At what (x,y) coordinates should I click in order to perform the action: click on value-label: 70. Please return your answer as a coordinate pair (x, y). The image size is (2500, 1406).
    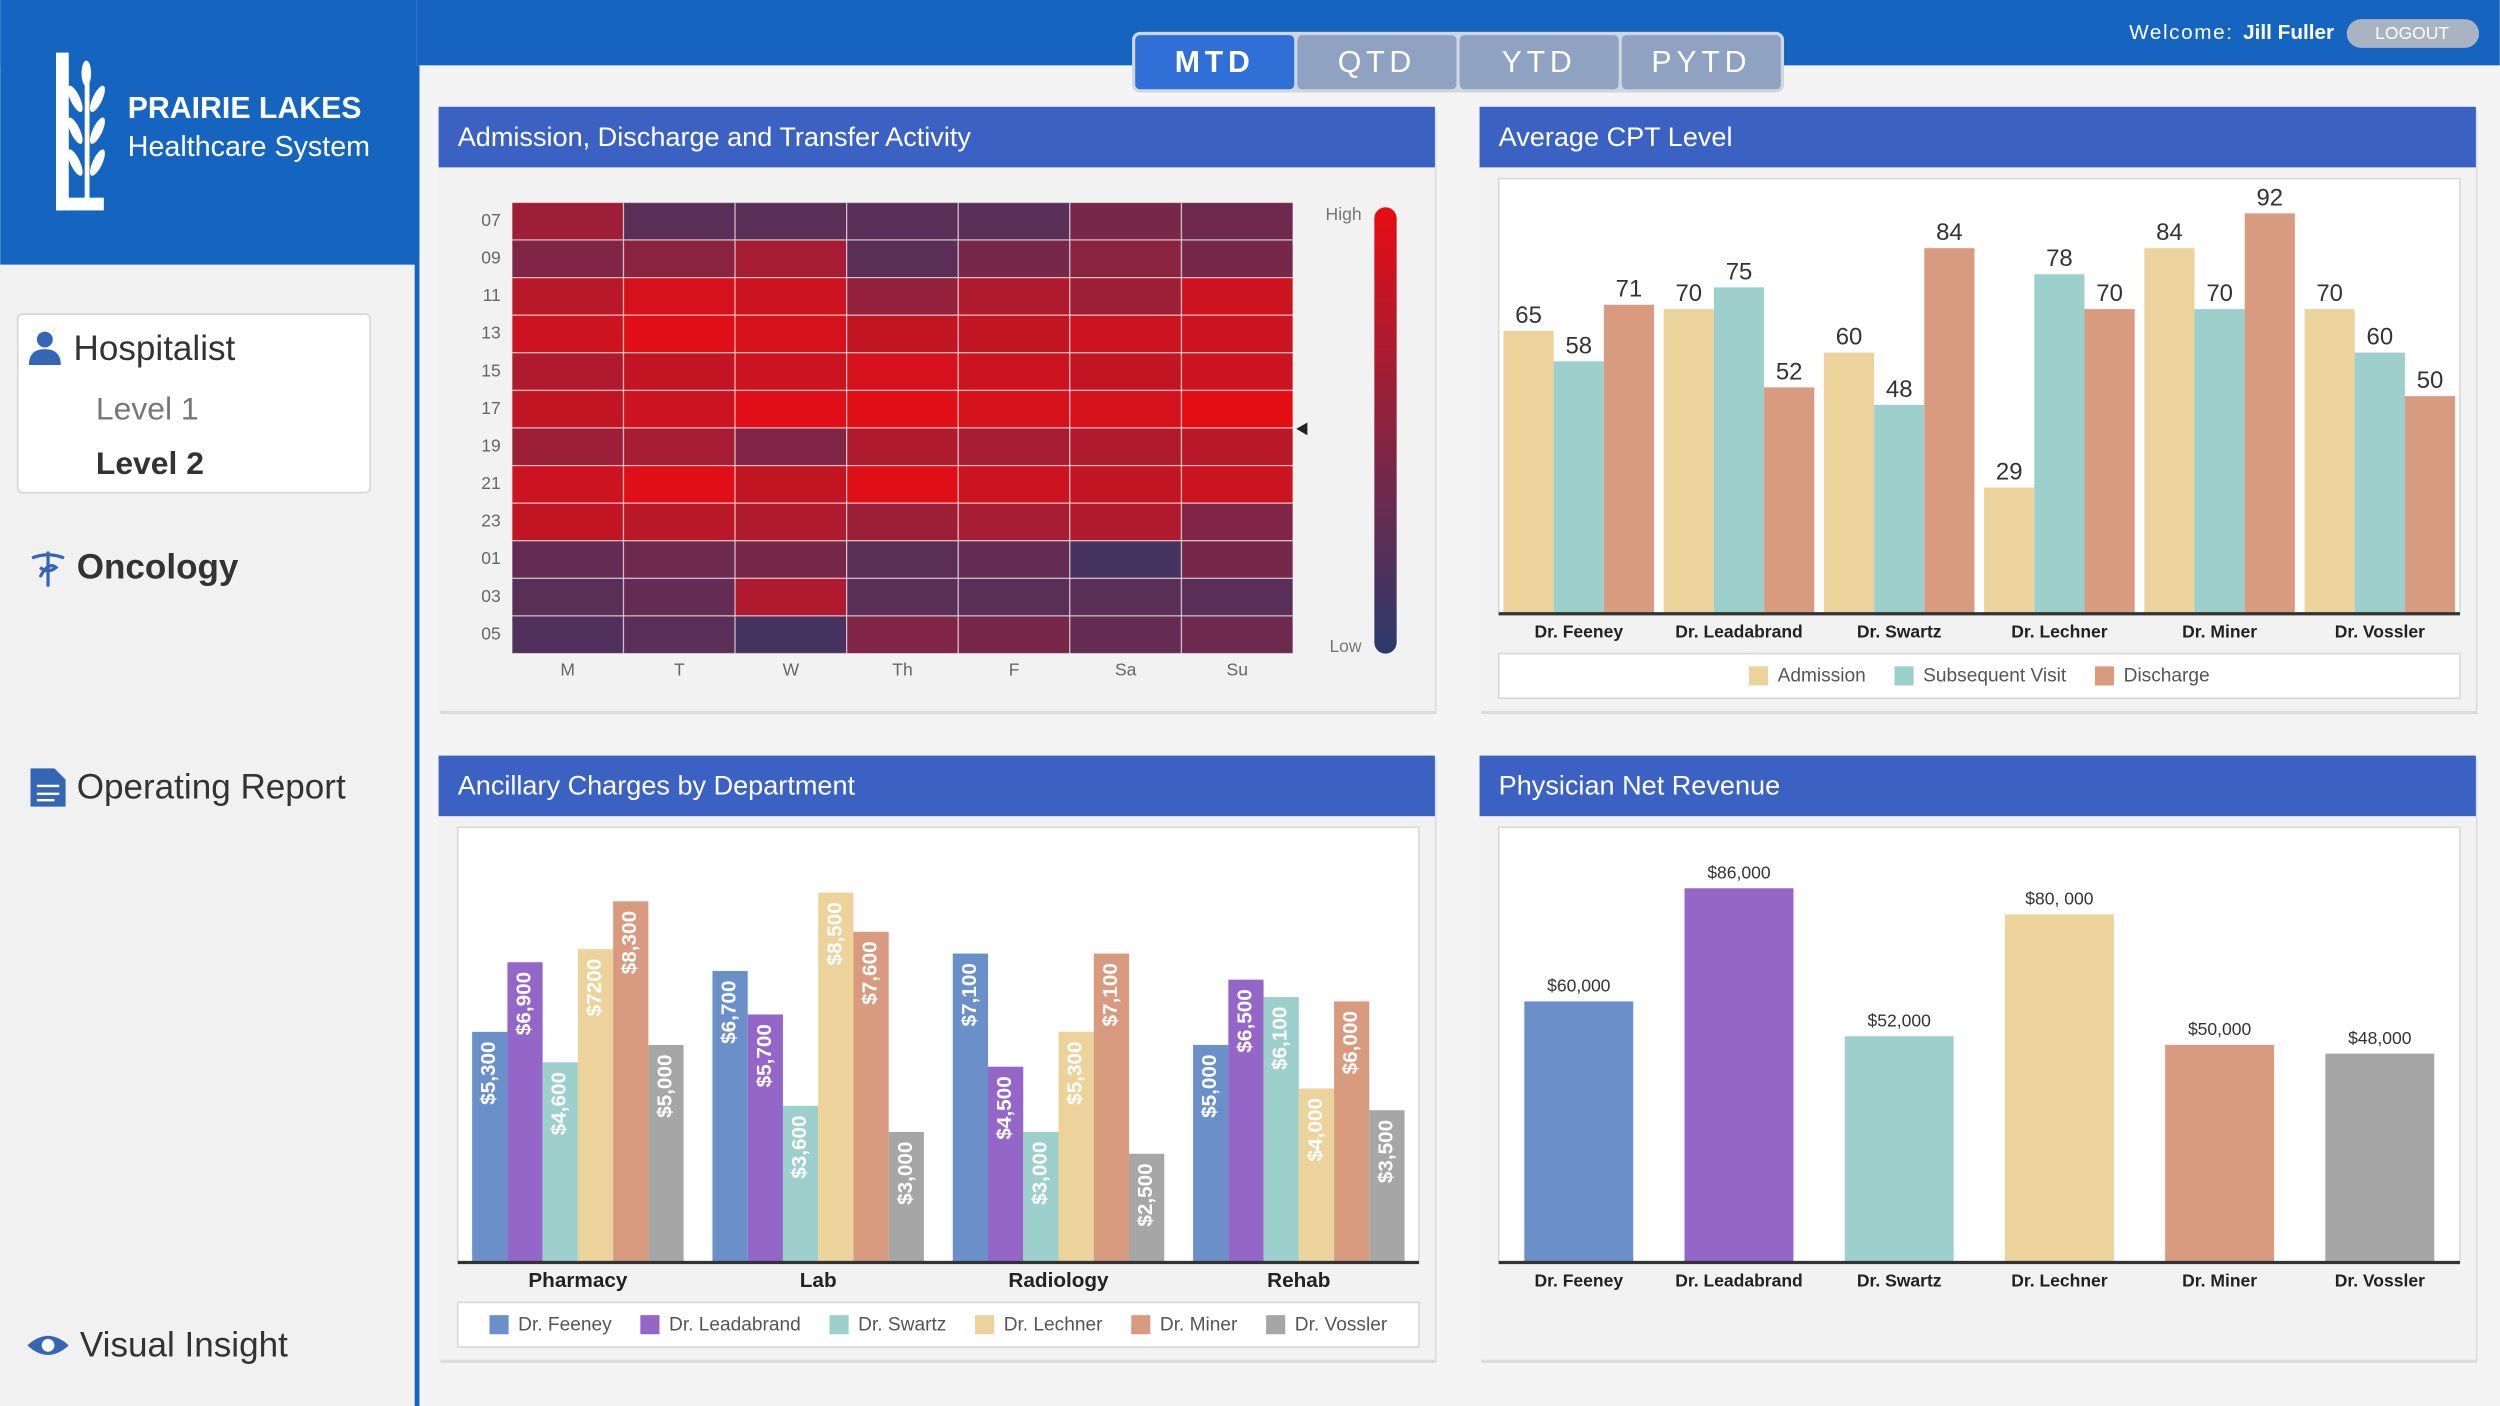
    Looking at the image, I should click on (1688, 293).